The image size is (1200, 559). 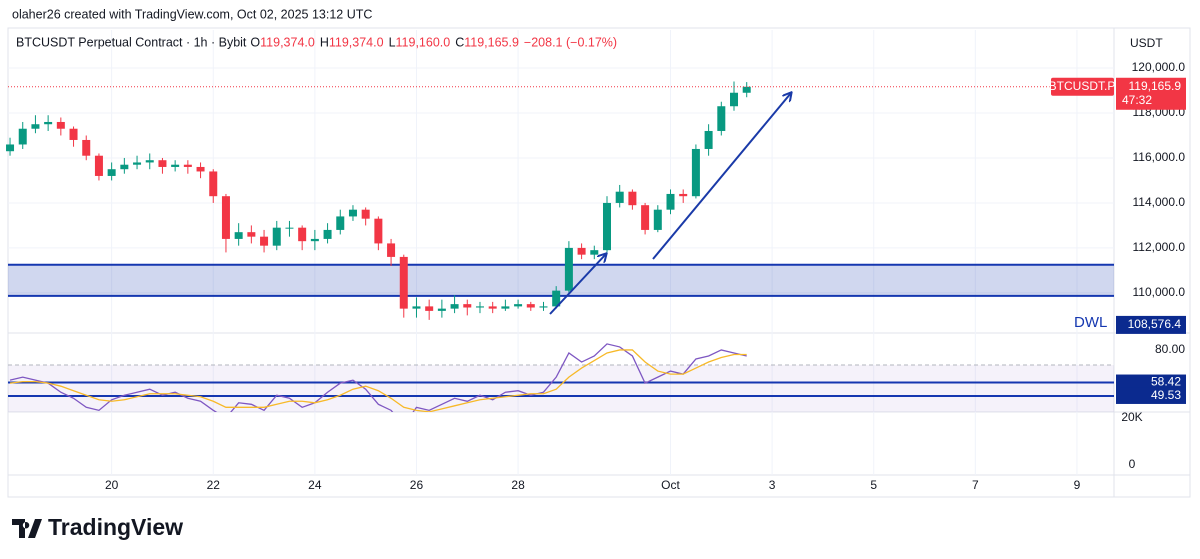 What do you see at coordinates (1170, 349) in the screenshot?
I see `rsi-tick-label: 80.00` at bounding box center [1170, 349].